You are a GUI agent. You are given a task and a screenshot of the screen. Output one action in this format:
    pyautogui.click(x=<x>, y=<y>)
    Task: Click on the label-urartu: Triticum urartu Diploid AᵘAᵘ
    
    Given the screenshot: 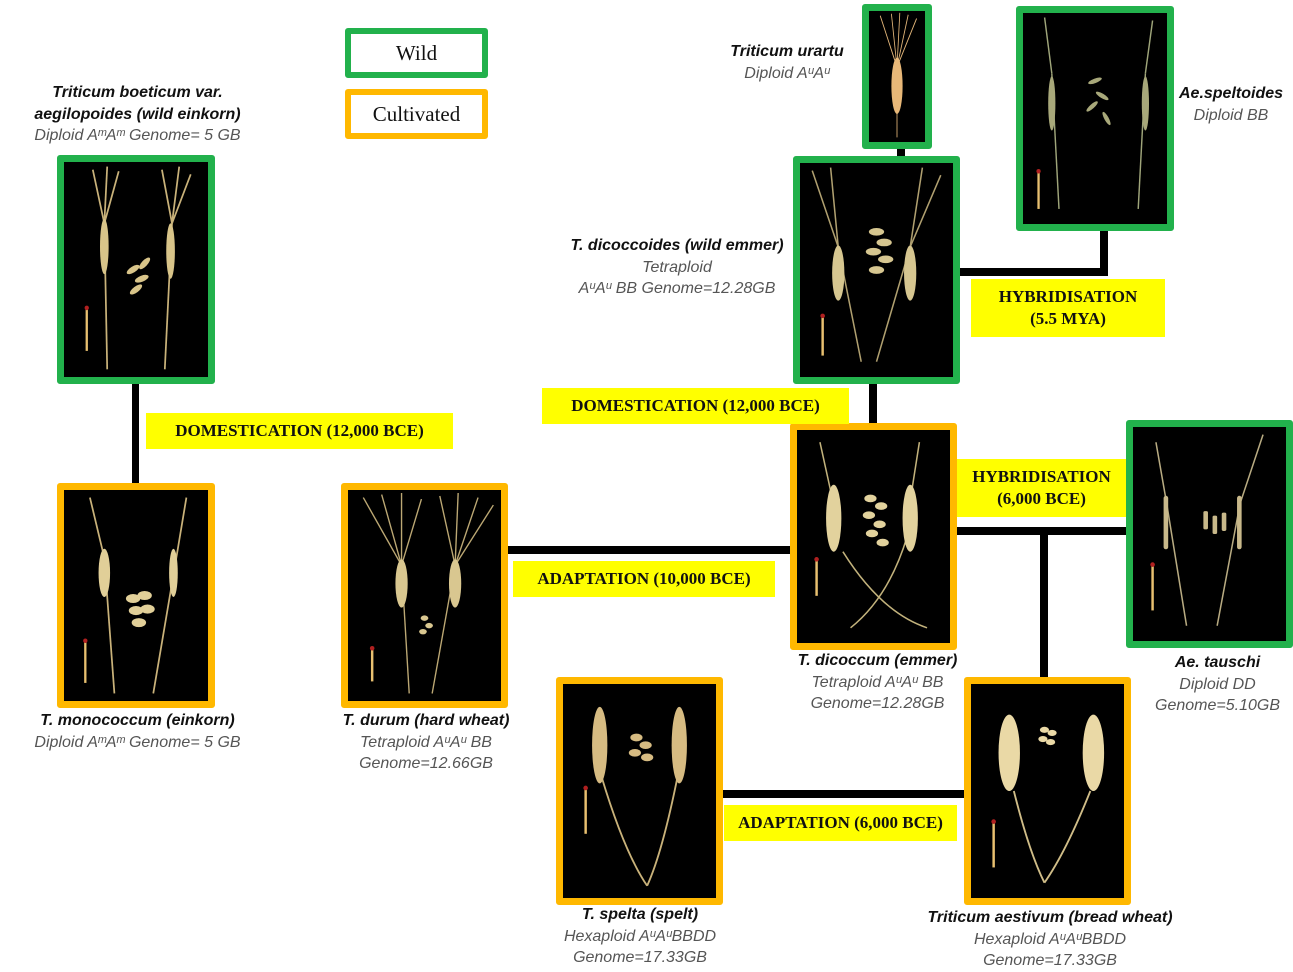 What is the action you would take?
    pyautogui.click(x=787, y=62)
    